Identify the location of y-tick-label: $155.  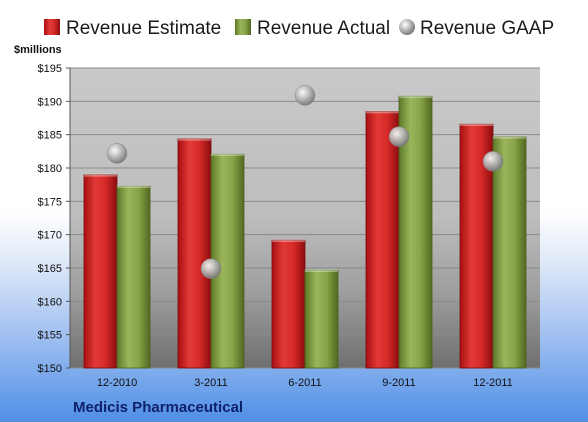
(50, 336).